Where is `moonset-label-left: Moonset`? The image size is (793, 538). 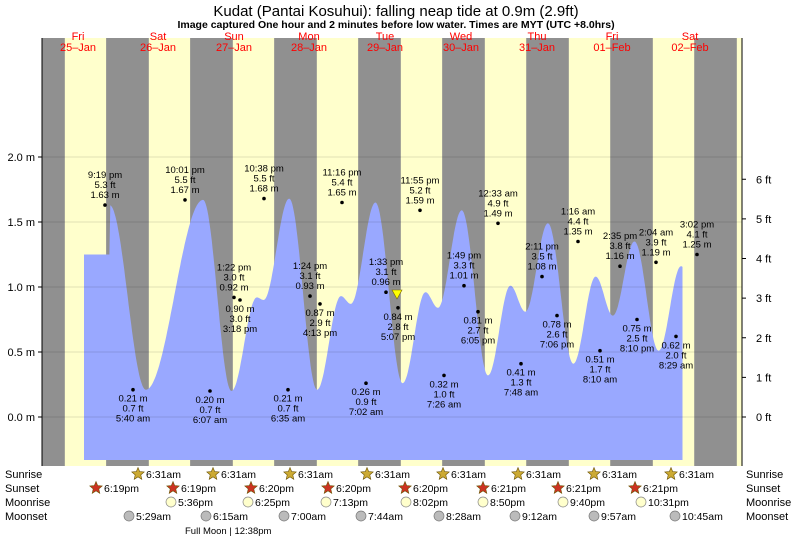
moonset-label-left: Moonset is located at coordinates (26, 517).